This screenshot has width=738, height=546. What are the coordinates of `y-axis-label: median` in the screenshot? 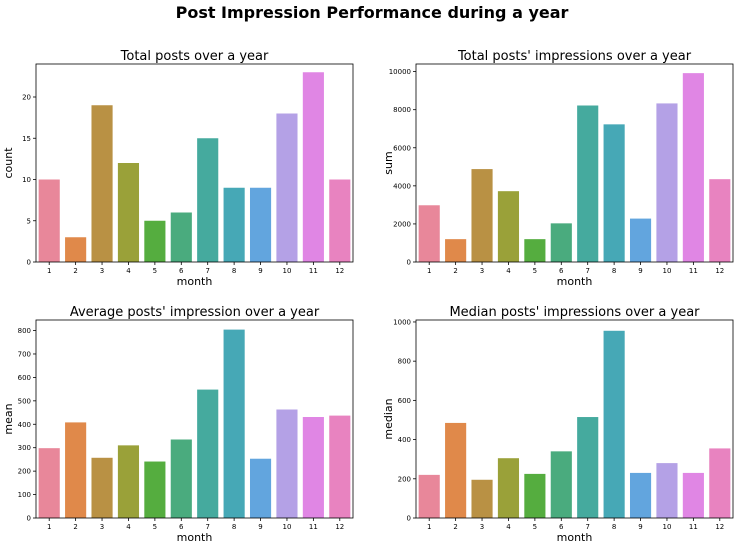 It's located at (388, 418).